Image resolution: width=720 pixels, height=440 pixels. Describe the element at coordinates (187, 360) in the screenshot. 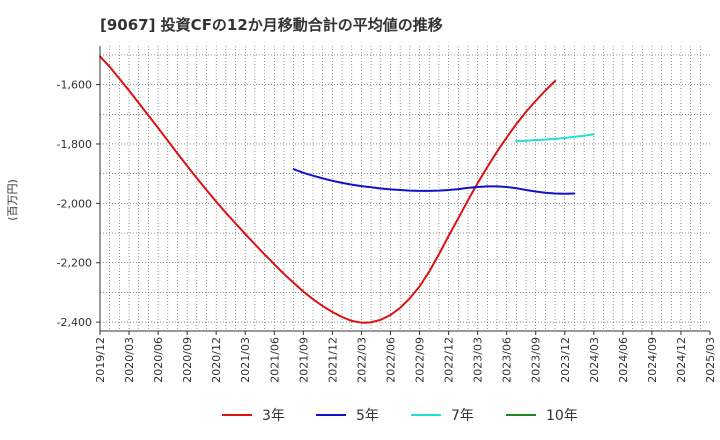

I see `x-tick-label: 2020/09` at that location.